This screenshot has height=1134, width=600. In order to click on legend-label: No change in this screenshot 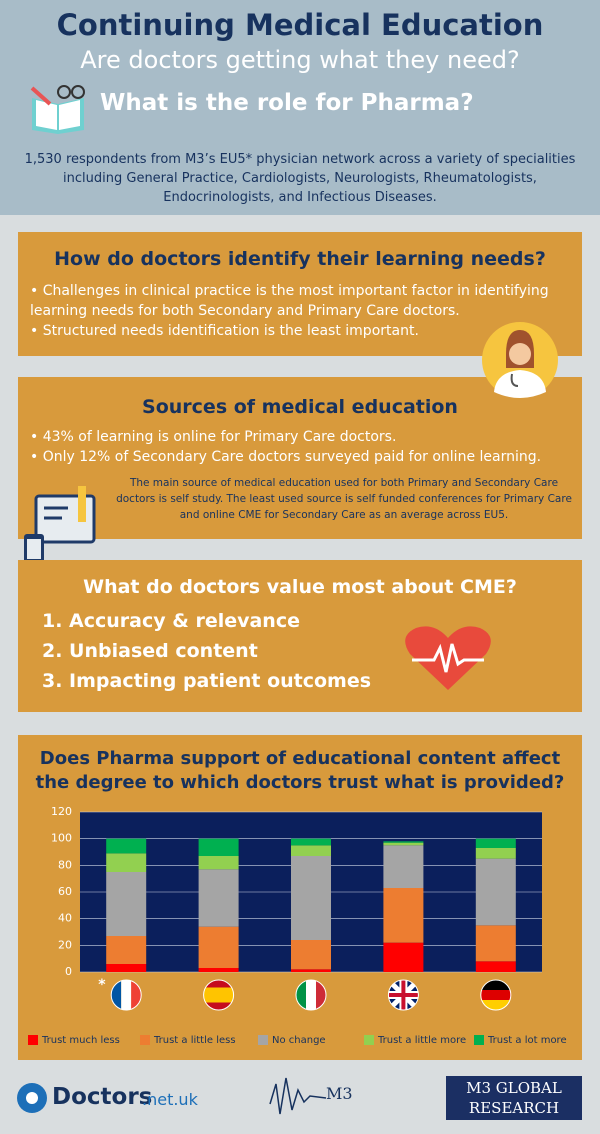, I will do `click(299, 1040)`.